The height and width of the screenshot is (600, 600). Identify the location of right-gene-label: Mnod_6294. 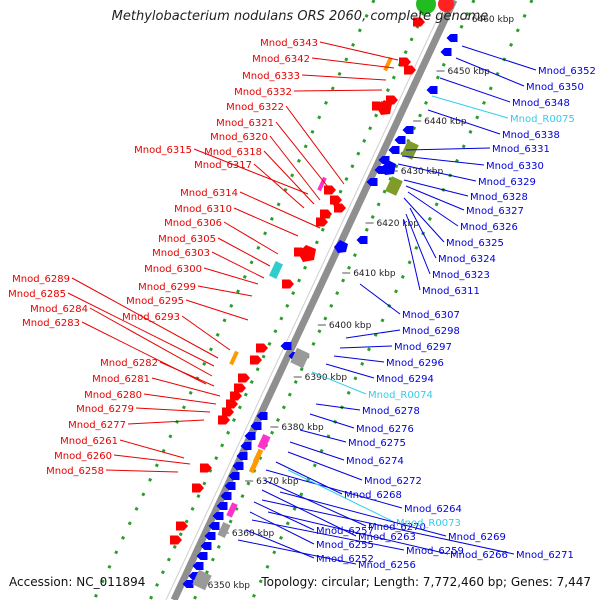
(405, 379).